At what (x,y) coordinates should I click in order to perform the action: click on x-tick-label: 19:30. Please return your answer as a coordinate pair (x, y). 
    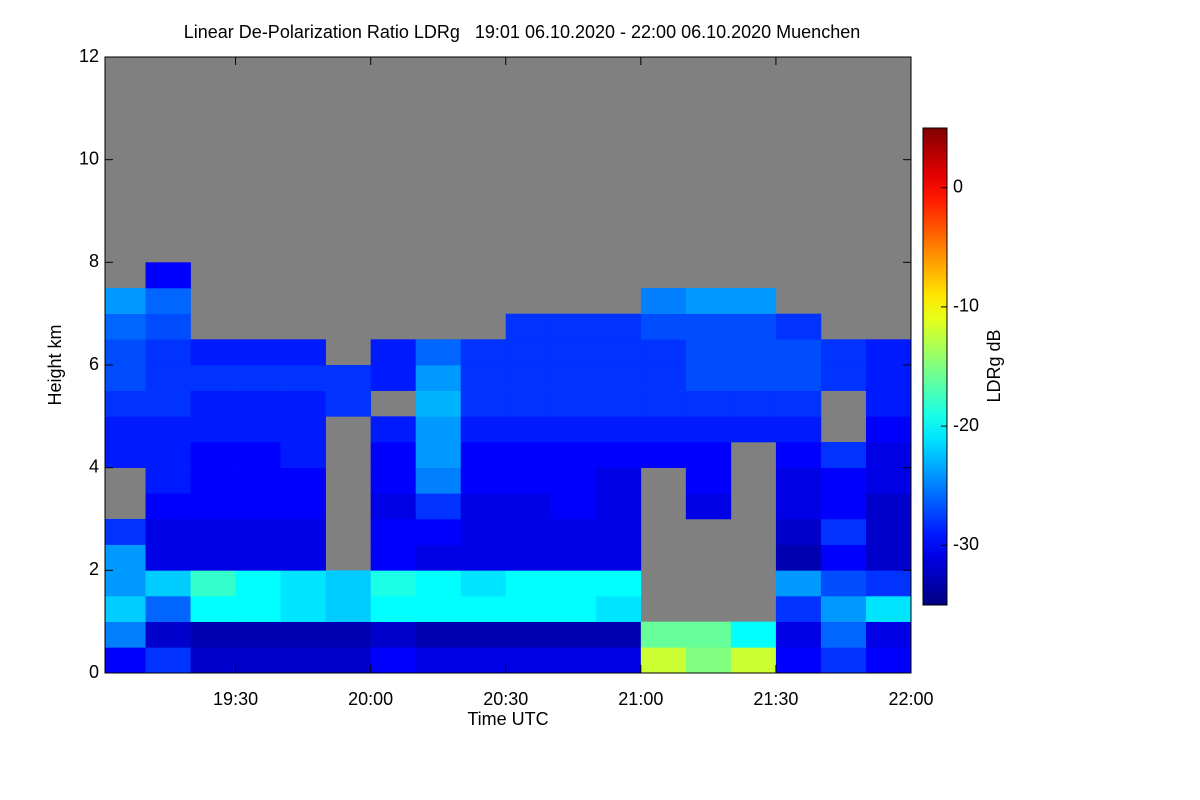
    Looking at the image, I should click on (235, 699).